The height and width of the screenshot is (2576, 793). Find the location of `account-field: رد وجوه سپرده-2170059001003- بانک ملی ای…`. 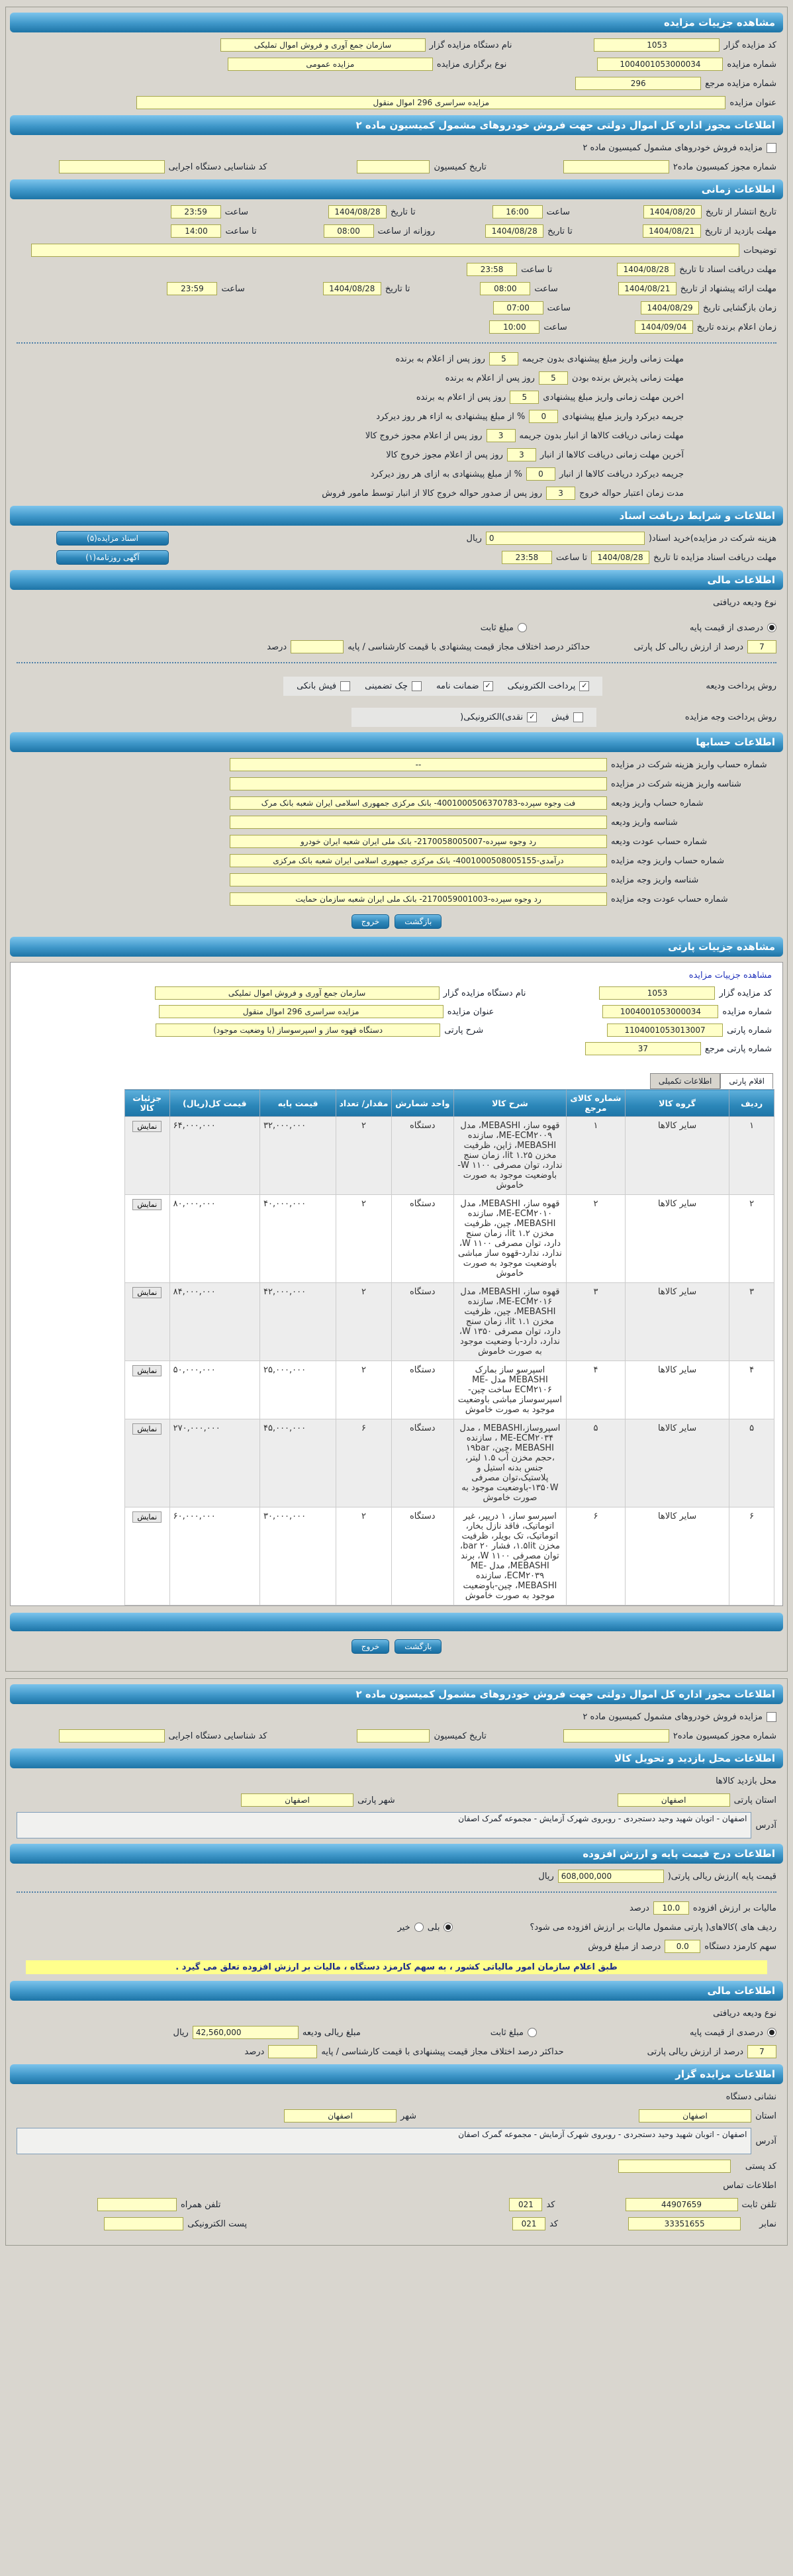

account-field: رد وجوه سپرده-2170059001003- بانک ملی ای… is located at coordinates (418, 899).